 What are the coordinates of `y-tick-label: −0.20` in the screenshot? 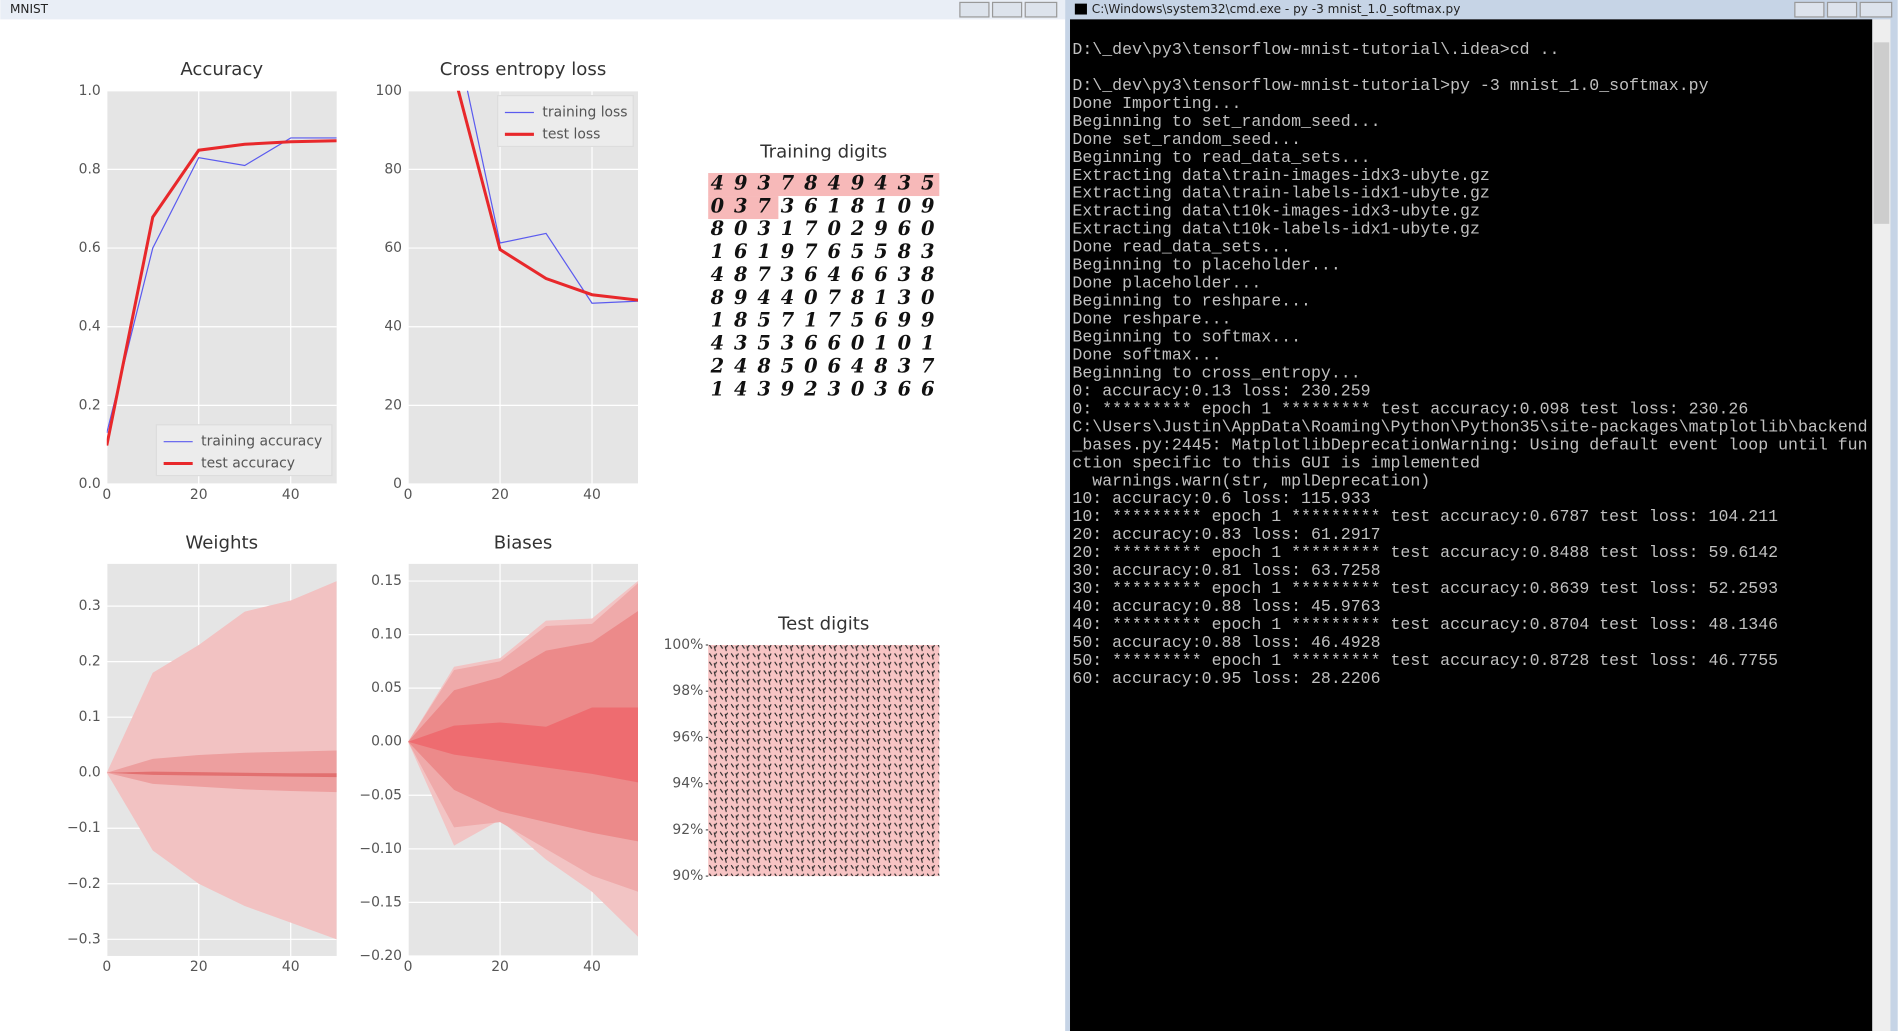 It's located at (380, 956).